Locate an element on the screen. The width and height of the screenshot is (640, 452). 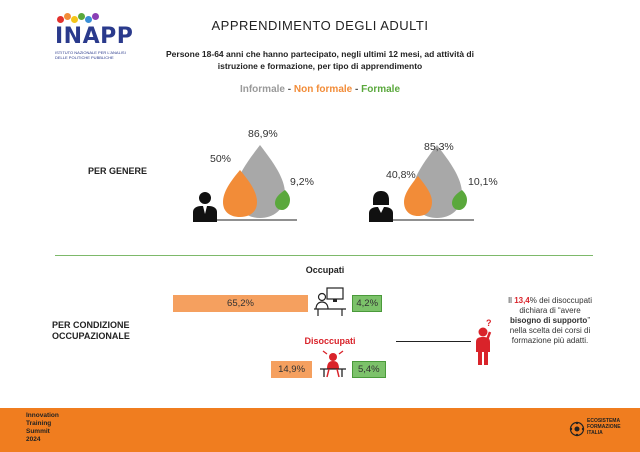
note-part1: Il is located at coordinates (511, 300).